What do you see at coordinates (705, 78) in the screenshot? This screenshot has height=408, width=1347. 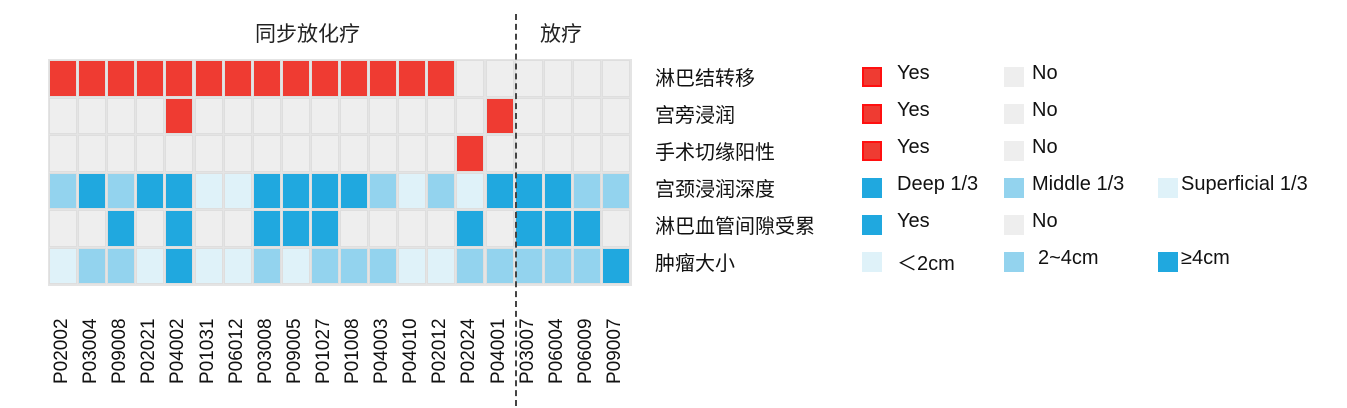 I see `row-label: 淋巴结转移` at bounding box center [705, 78].